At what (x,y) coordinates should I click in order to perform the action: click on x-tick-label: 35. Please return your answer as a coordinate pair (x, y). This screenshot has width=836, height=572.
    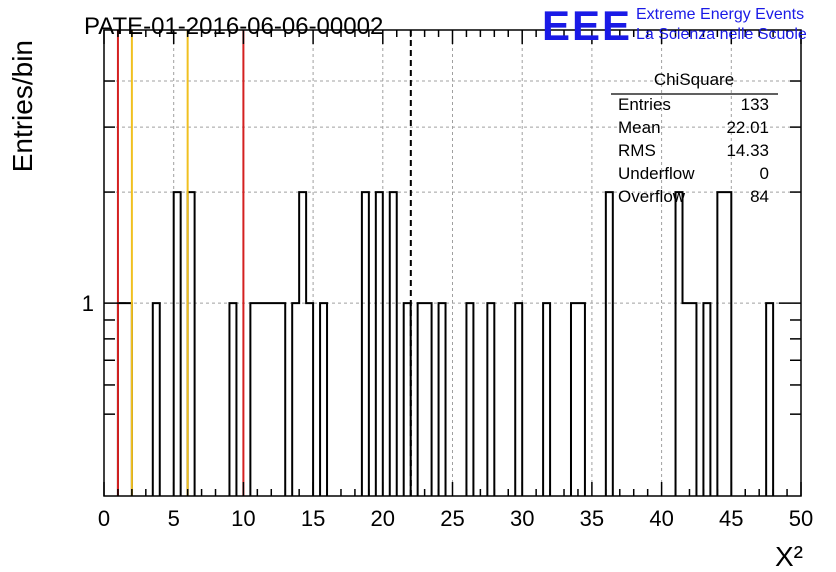
    Looking at the image, I should click on (592, 518).